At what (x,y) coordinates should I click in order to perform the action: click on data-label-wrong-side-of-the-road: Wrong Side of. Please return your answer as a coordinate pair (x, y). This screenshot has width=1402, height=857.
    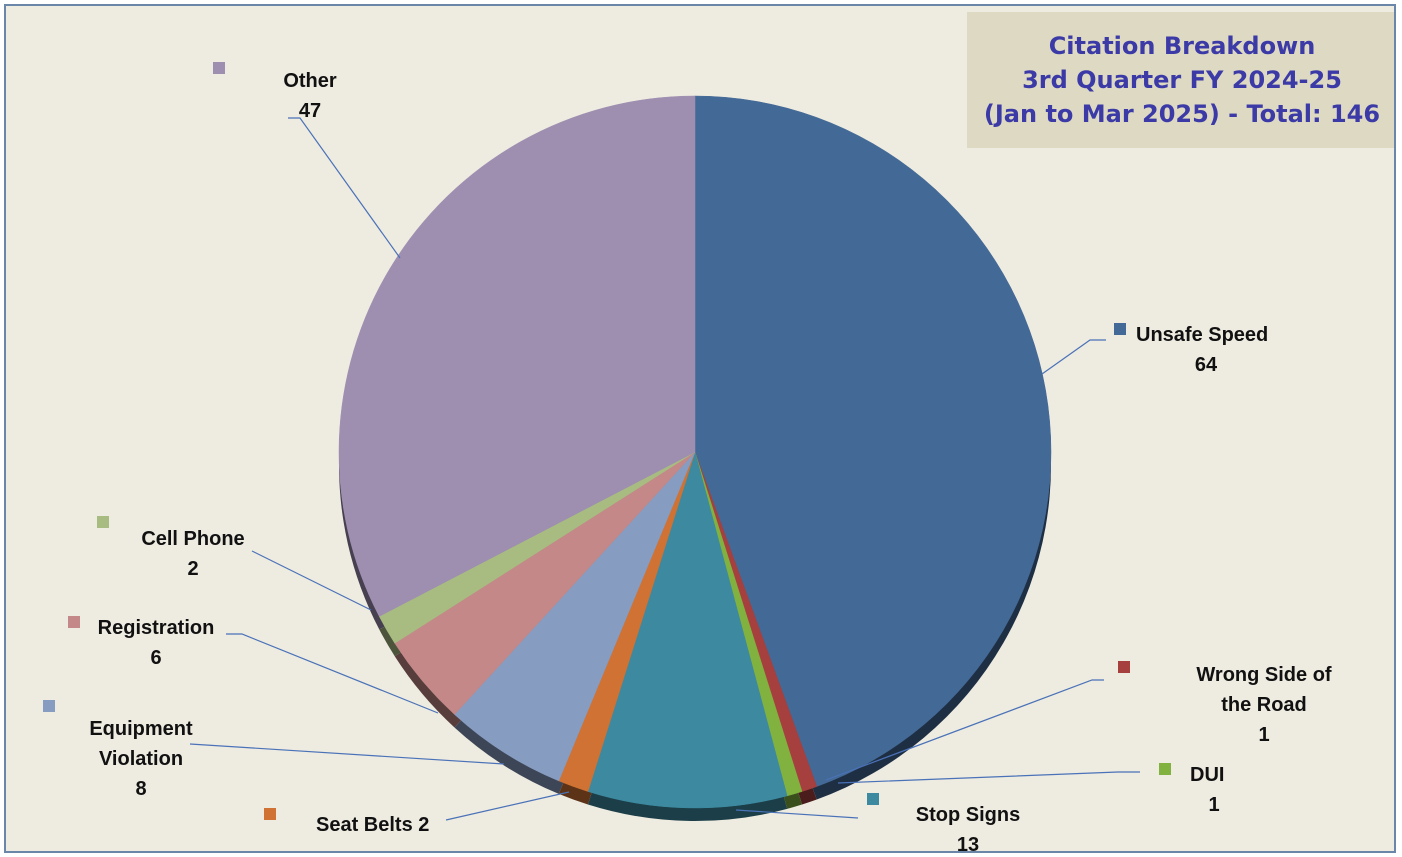
    Looking at the image, I should click on (1264, 675).